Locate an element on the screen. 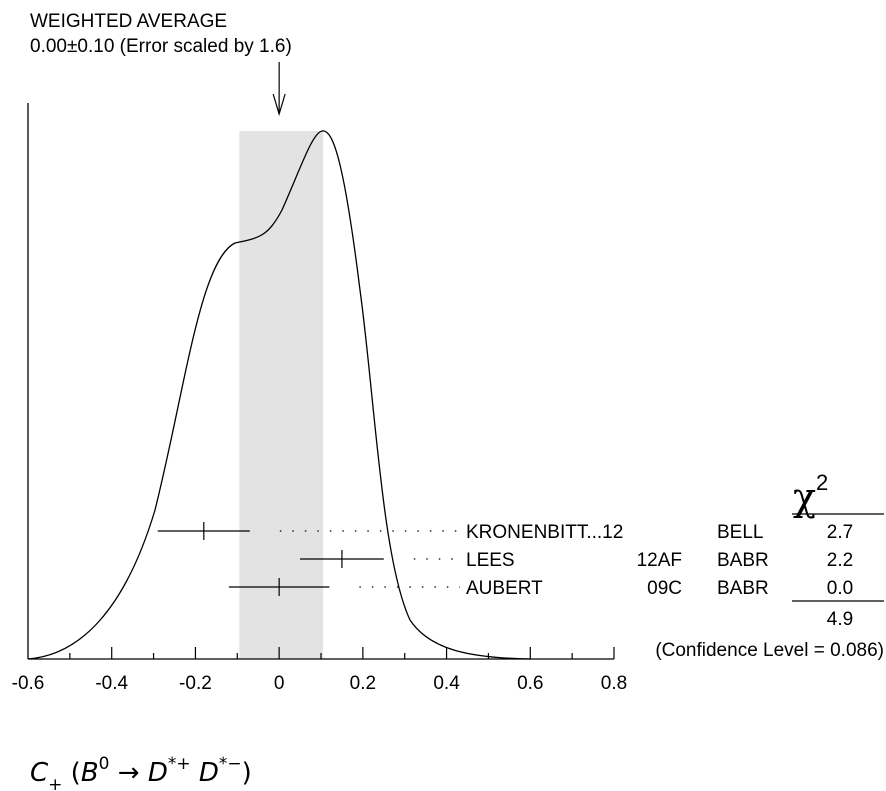 This screenshot has height=791, width=886. x-tick-label: 0 is located at coordinates (279, 683).